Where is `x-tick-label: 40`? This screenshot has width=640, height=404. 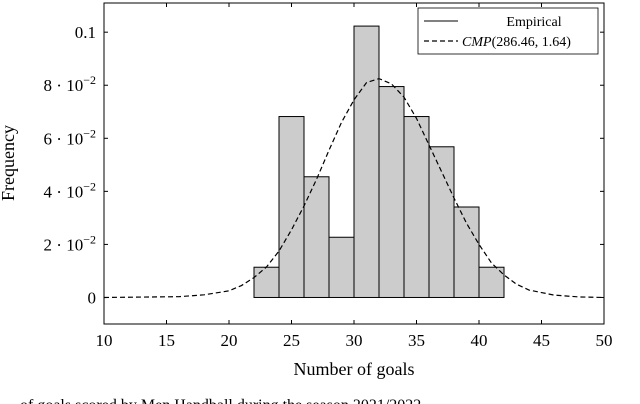 x-tick-label: 40 is located at coordinates (479, 340).